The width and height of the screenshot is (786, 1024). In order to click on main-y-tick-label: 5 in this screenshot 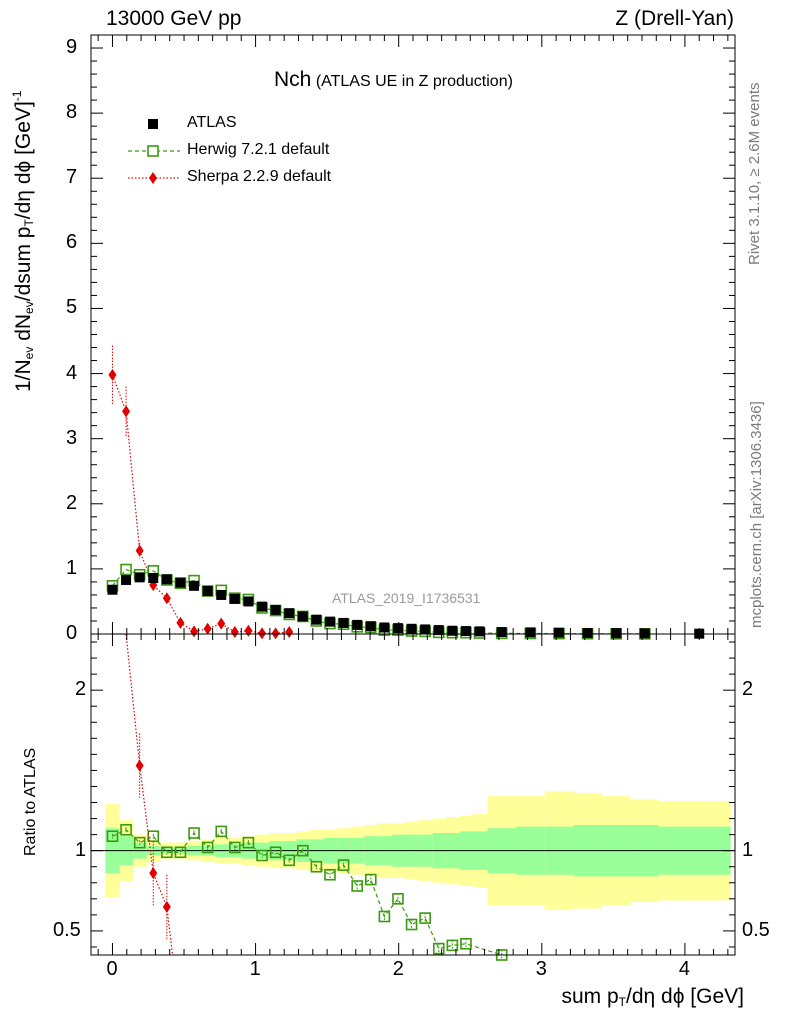, I will do `click(72, 307)`.